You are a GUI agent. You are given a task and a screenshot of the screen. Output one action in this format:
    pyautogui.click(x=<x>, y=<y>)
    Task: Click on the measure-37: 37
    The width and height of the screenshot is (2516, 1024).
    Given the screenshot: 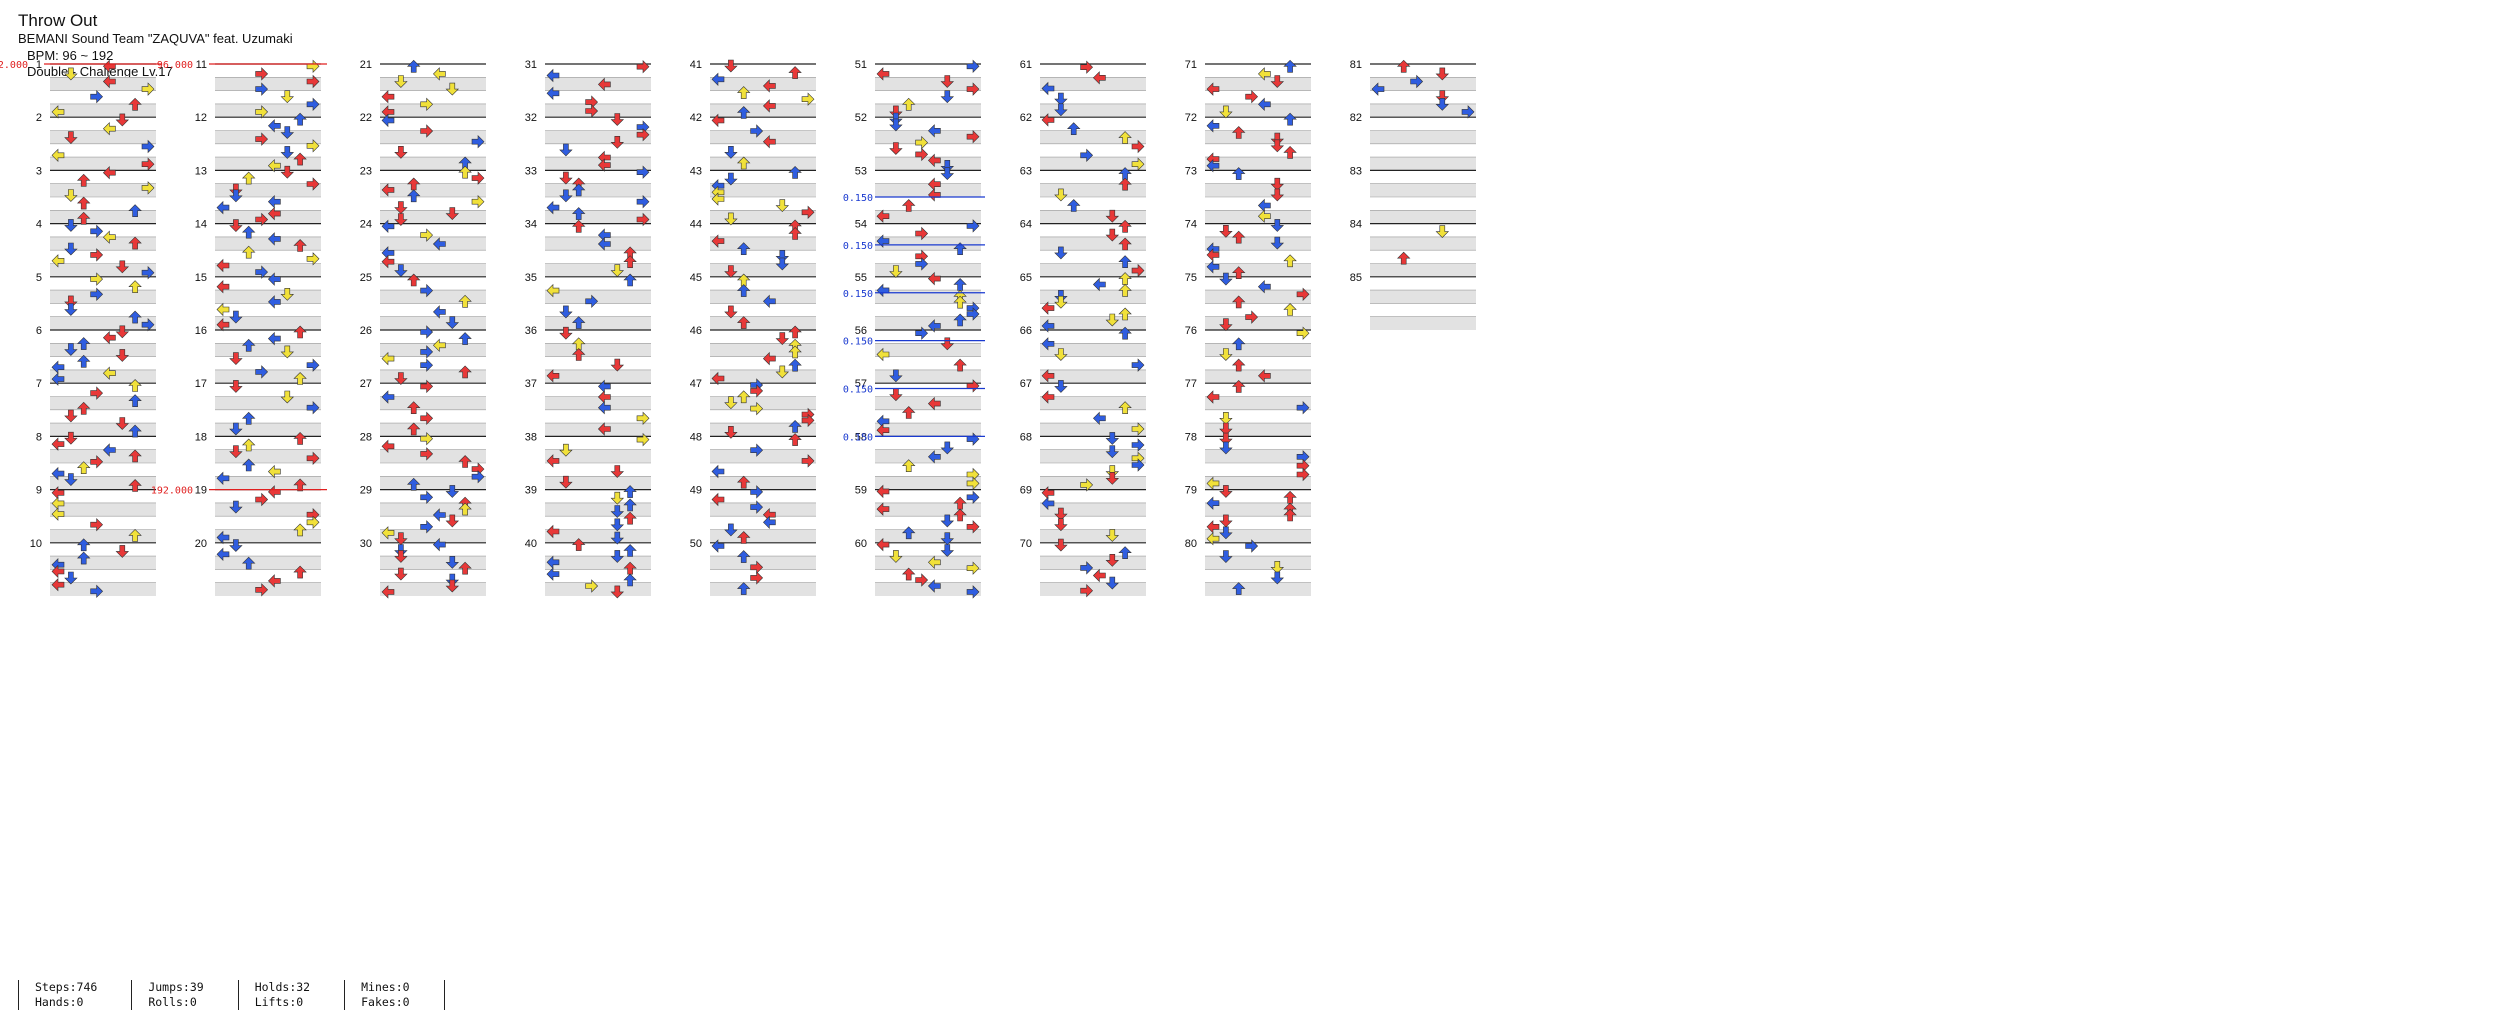 What is the action you would take?
    pyautogui.click(x=588, y=407)
    